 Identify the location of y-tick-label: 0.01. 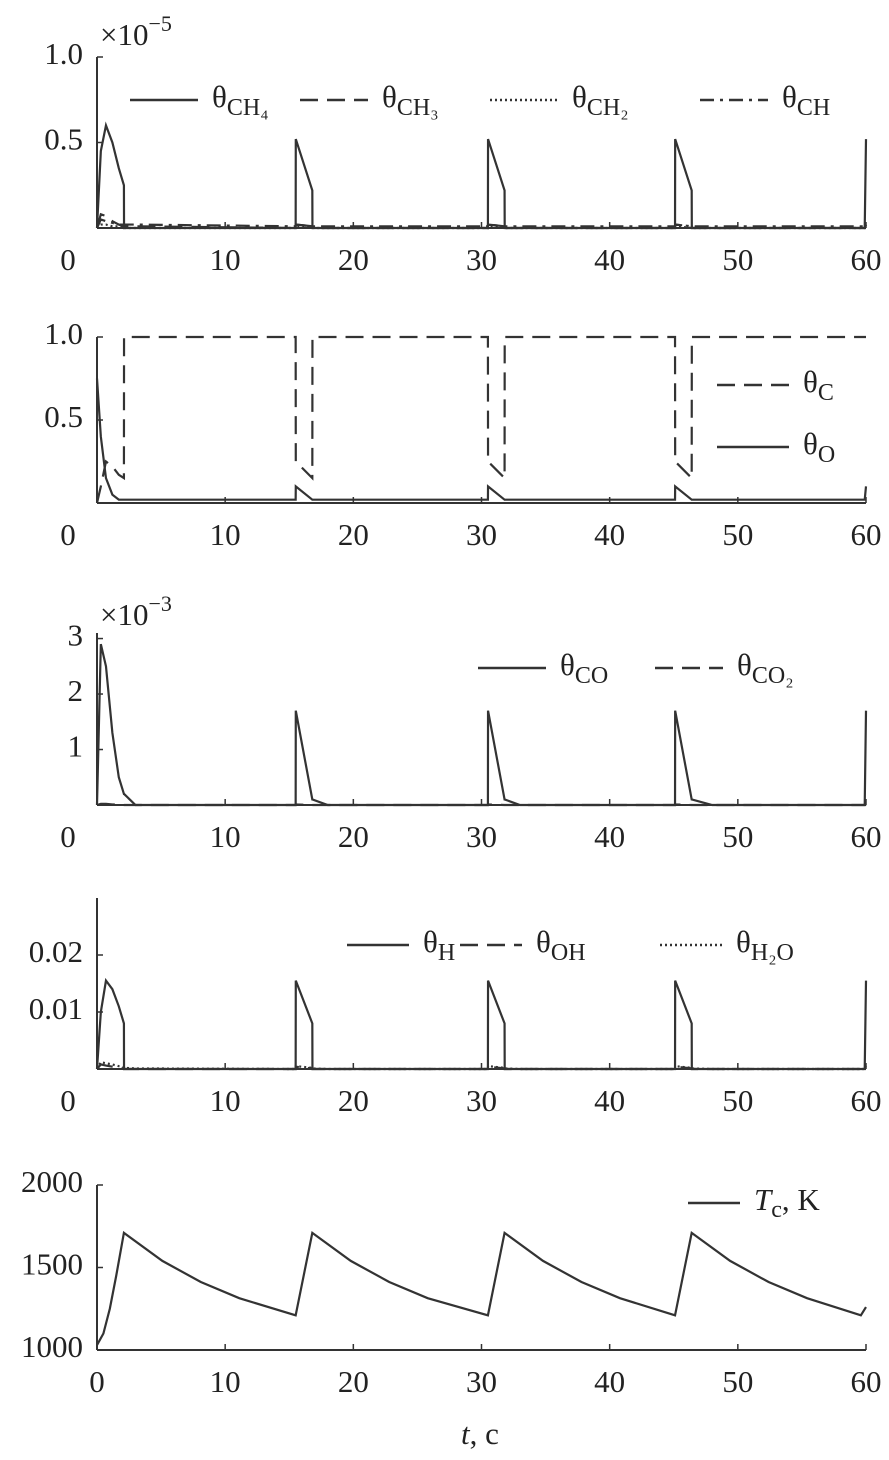
(56, 1008).